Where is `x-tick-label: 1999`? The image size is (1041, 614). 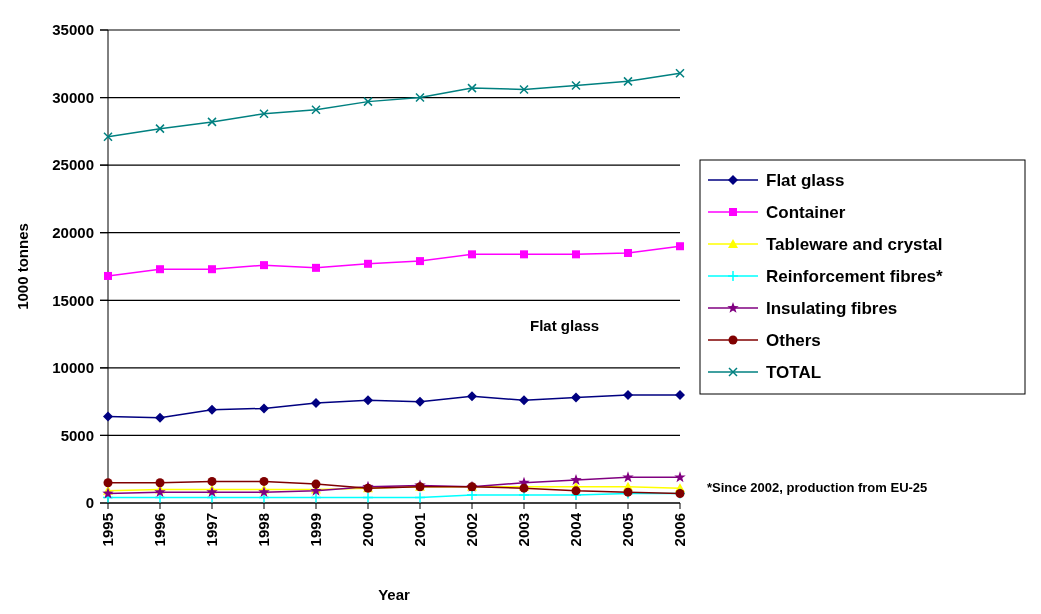
x-tick-label: 1999 is located at coordinates (316, 530).